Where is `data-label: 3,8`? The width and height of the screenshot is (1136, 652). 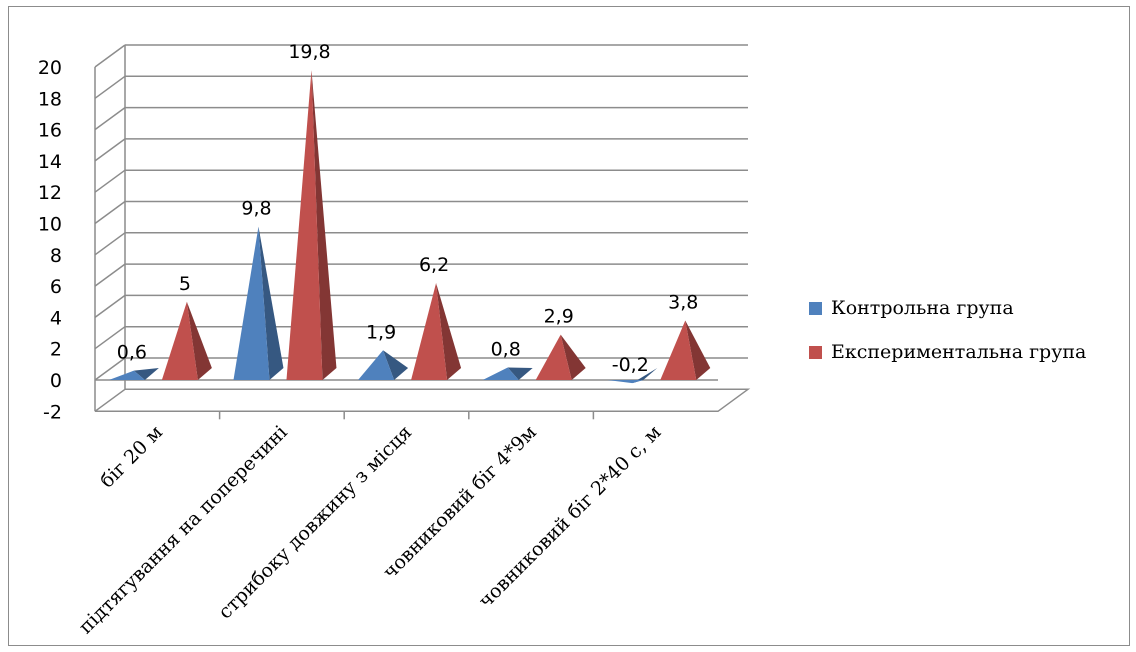 data-label: 3,8 is located at coordinates (683, 303).